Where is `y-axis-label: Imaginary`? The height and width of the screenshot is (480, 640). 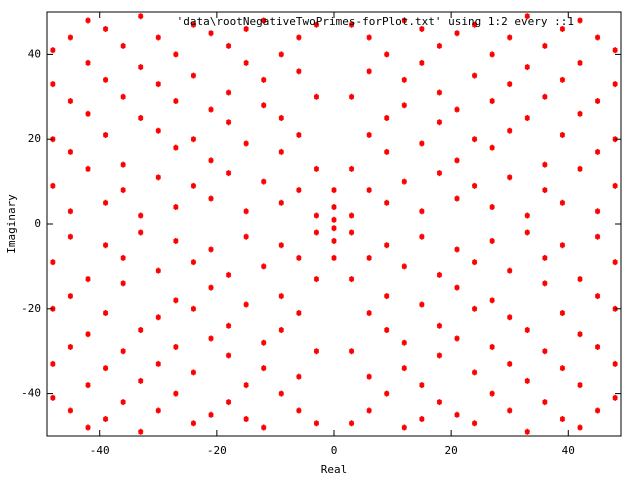
y-axis-label: Imaginary is located at coordinates (11, 224).